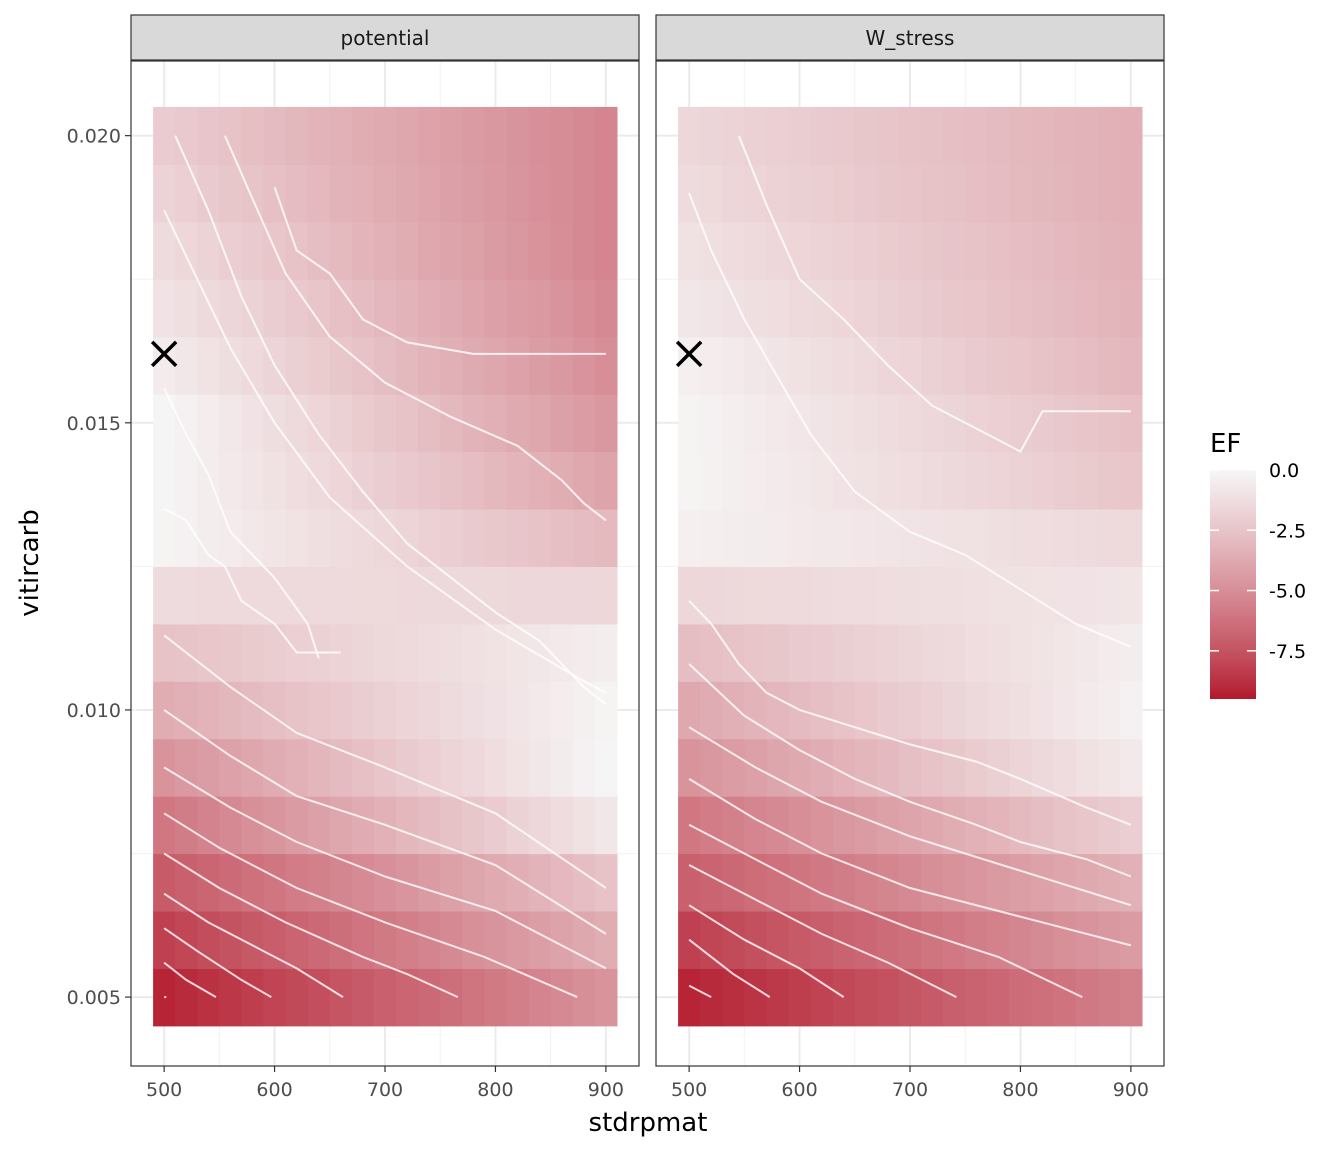 The image size is (1344, 1156). I want to click on legend-title: EF, so click(1225, 444).